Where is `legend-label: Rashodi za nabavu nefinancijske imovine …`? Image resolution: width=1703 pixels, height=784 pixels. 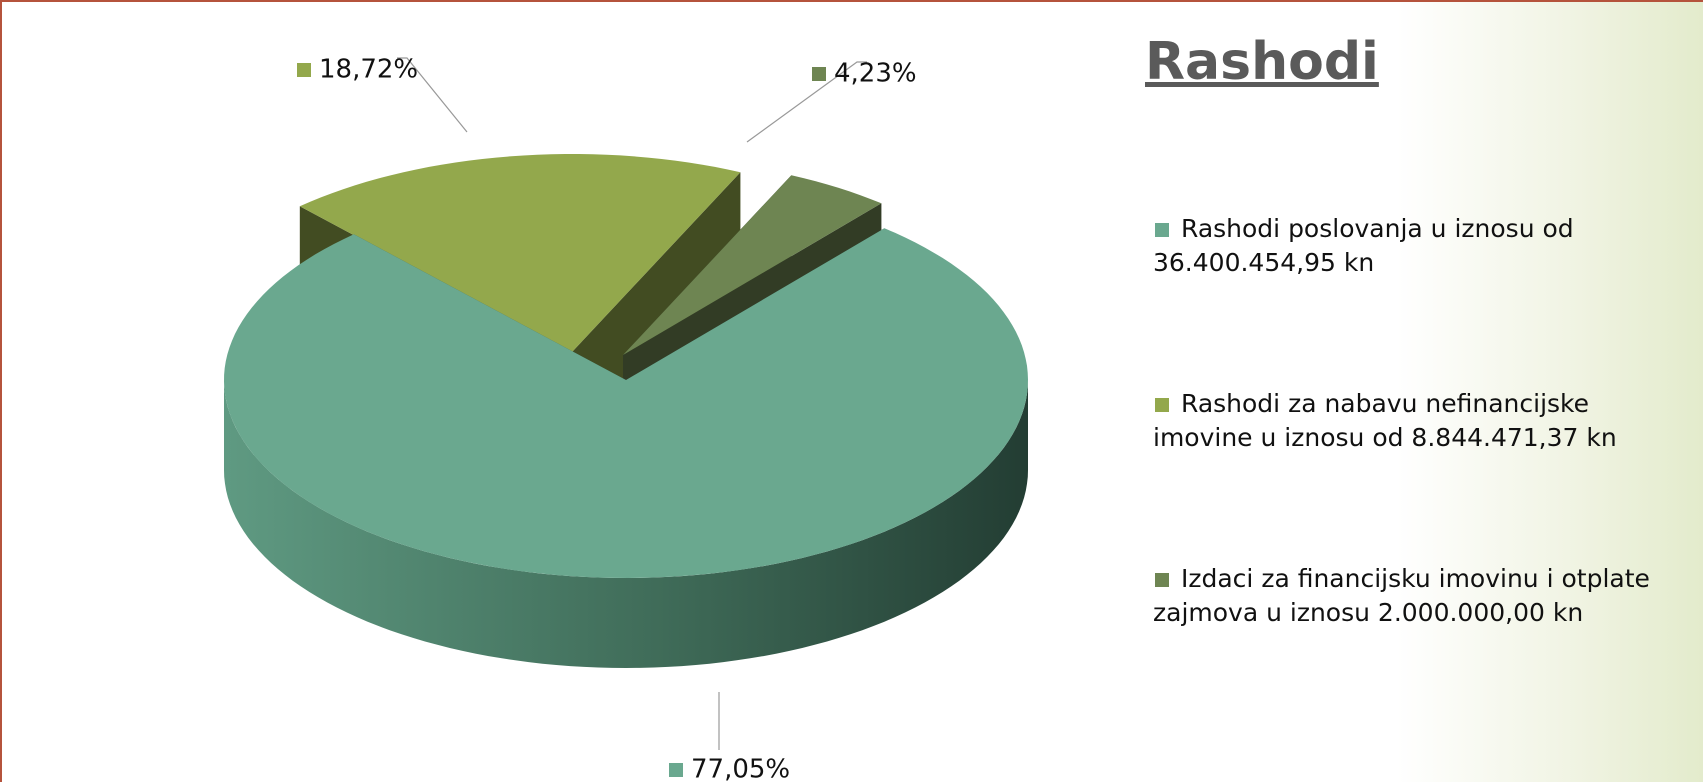 legend-label: Rashodi za nabavu nefinancijske imovine … is located at coordinates (1385, 420).